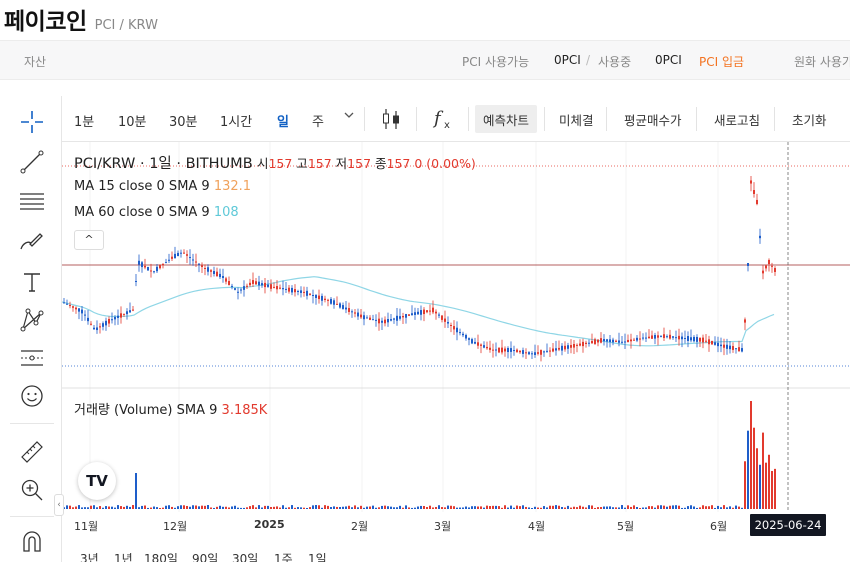 The height and width of the screenshot is (562, 850). I want to click on ma60-line, so click(418, 311).